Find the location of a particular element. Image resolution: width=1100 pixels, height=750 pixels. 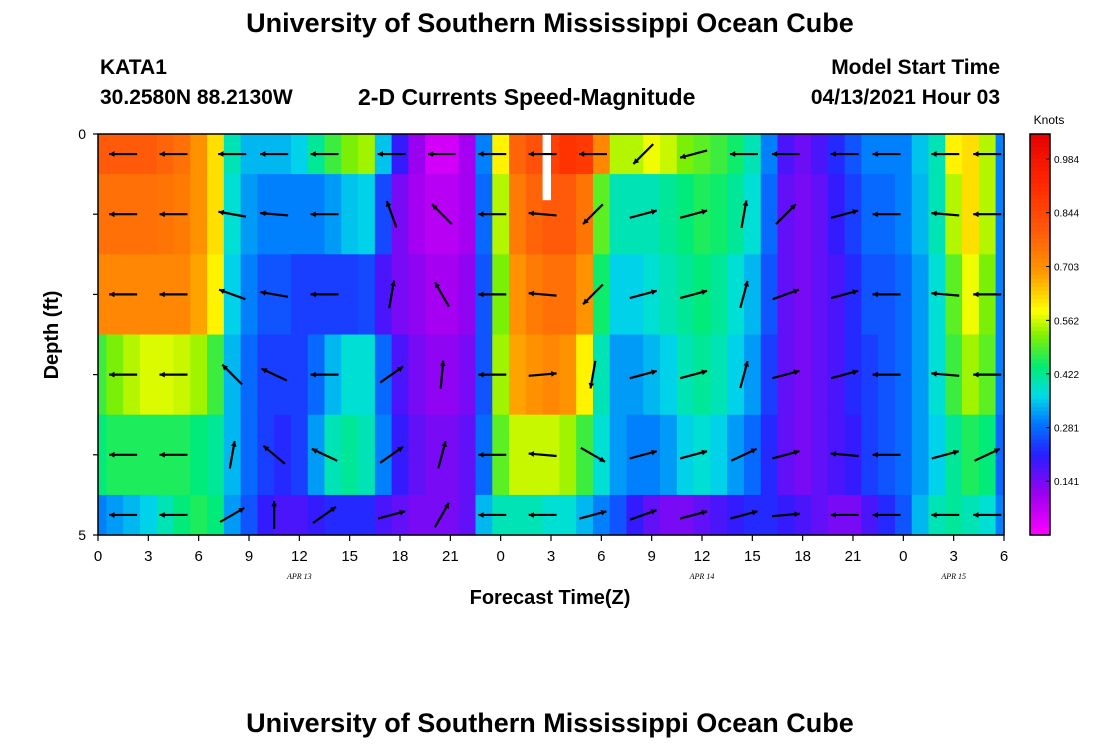

y-tick-label: 0 is located at coordinates (82, 134).